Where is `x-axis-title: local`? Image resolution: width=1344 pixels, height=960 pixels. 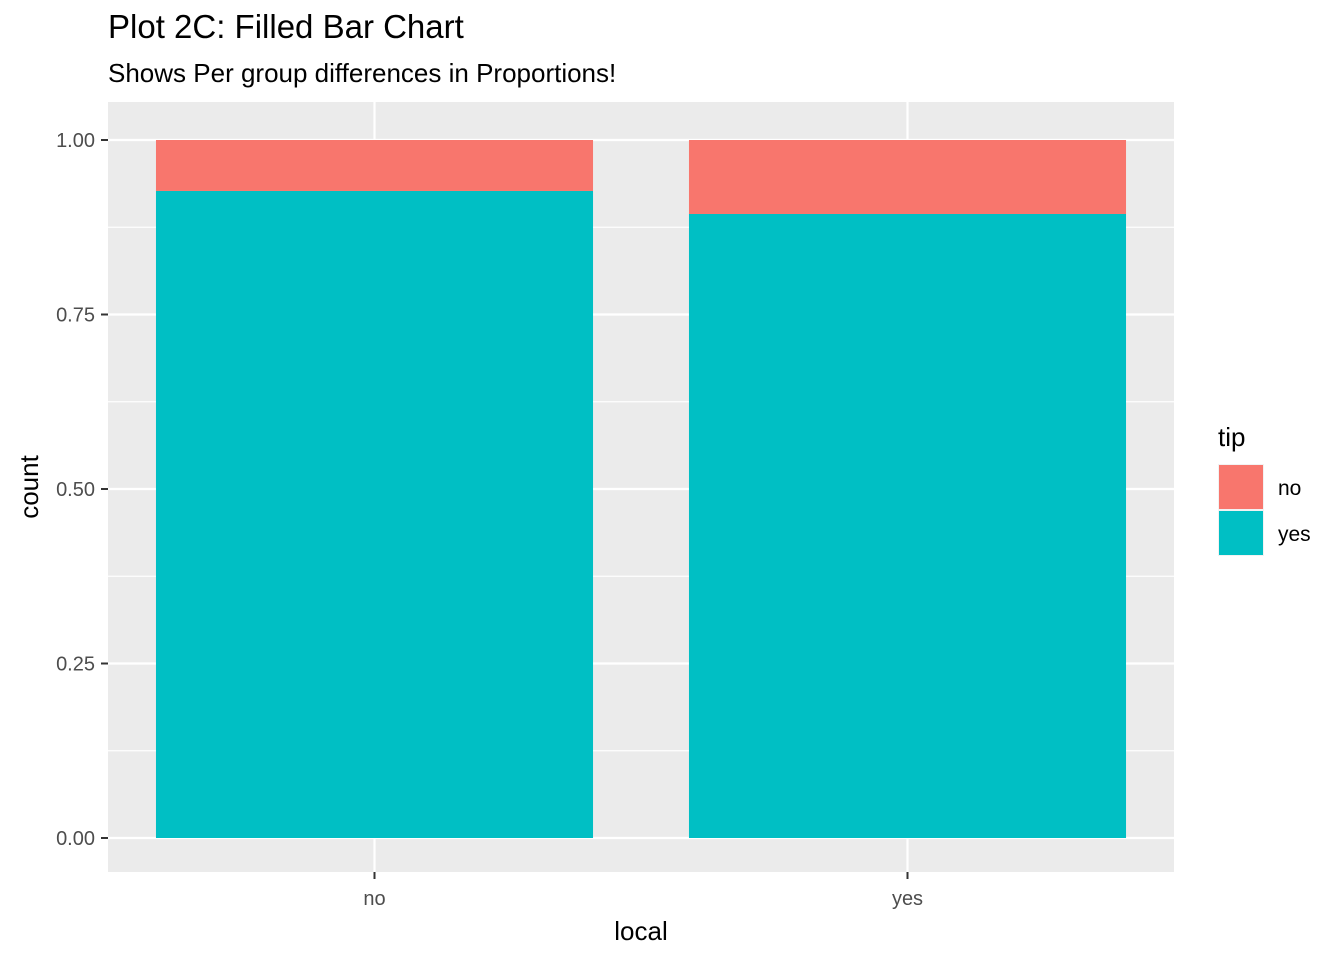
x-axis-title: local is located at coordinates (640, 931).